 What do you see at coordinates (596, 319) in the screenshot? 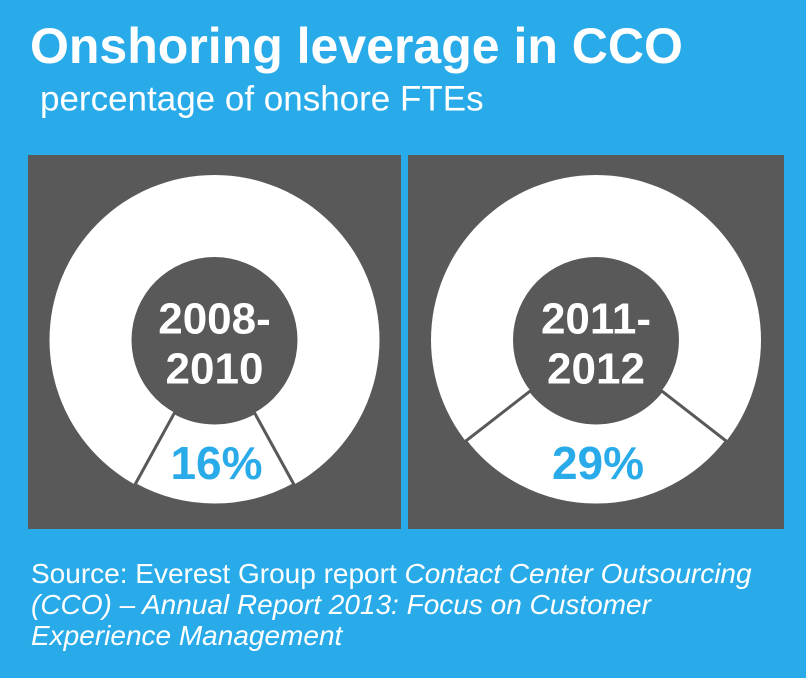
I see `center-label: 2011-` at bounding box center [596, 319].